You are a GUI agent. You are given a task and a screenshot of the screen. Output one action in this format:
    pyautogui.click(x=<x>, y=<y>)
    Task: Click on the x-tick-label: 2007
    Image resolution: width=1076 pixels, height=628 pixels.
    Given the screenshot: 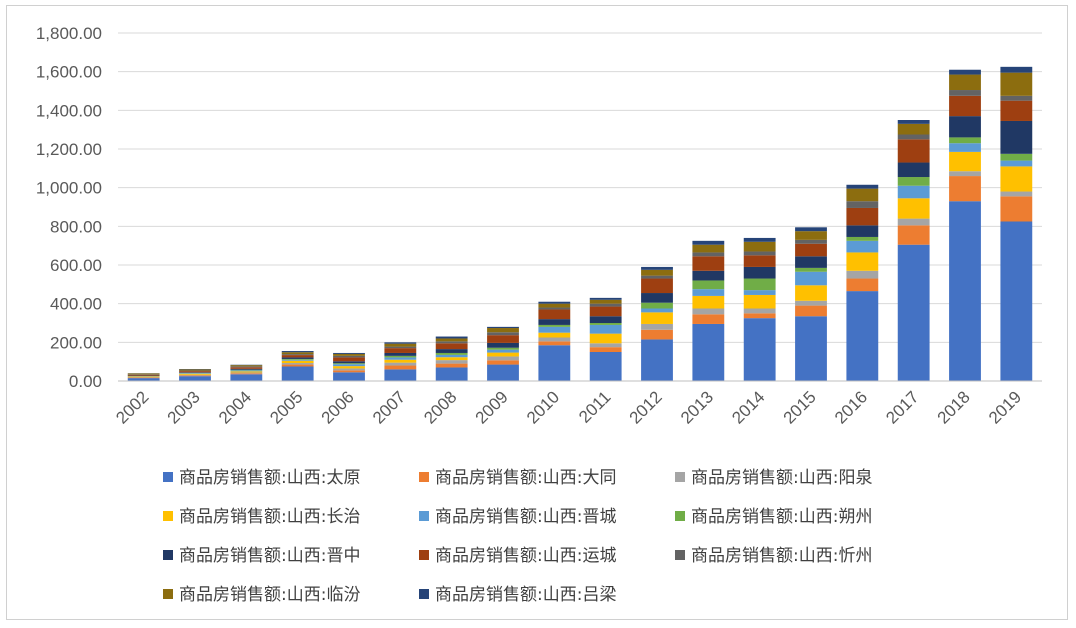 What is the action you would take?
    pyautogui.click(x=389, y=407)
    